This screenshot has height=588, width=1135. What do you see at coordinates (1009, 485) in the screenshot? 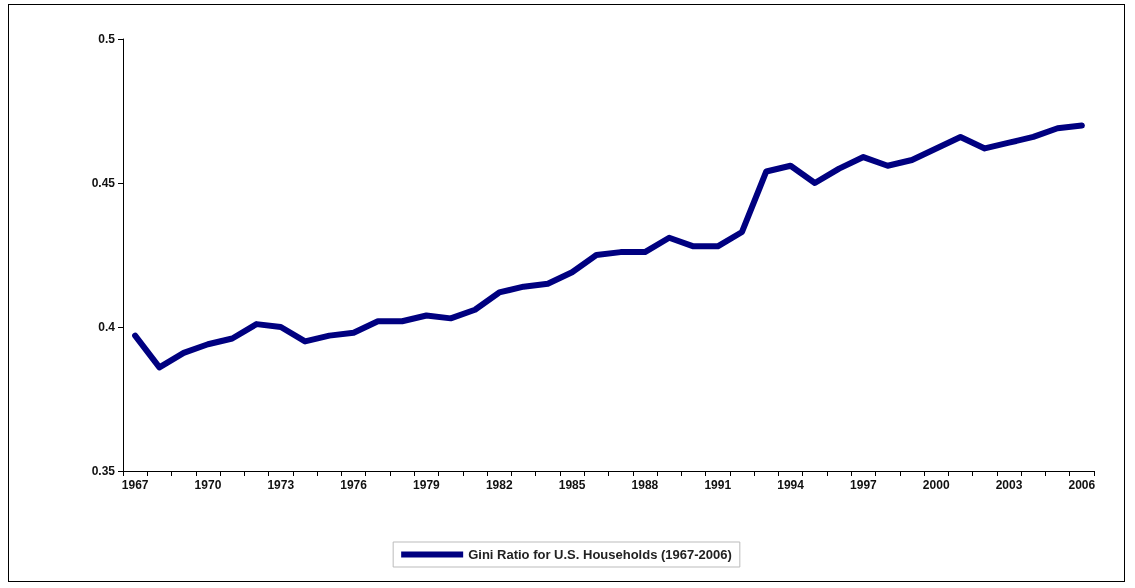
I see `x-tick-label: 2003` at bounding box center [1009, 485].